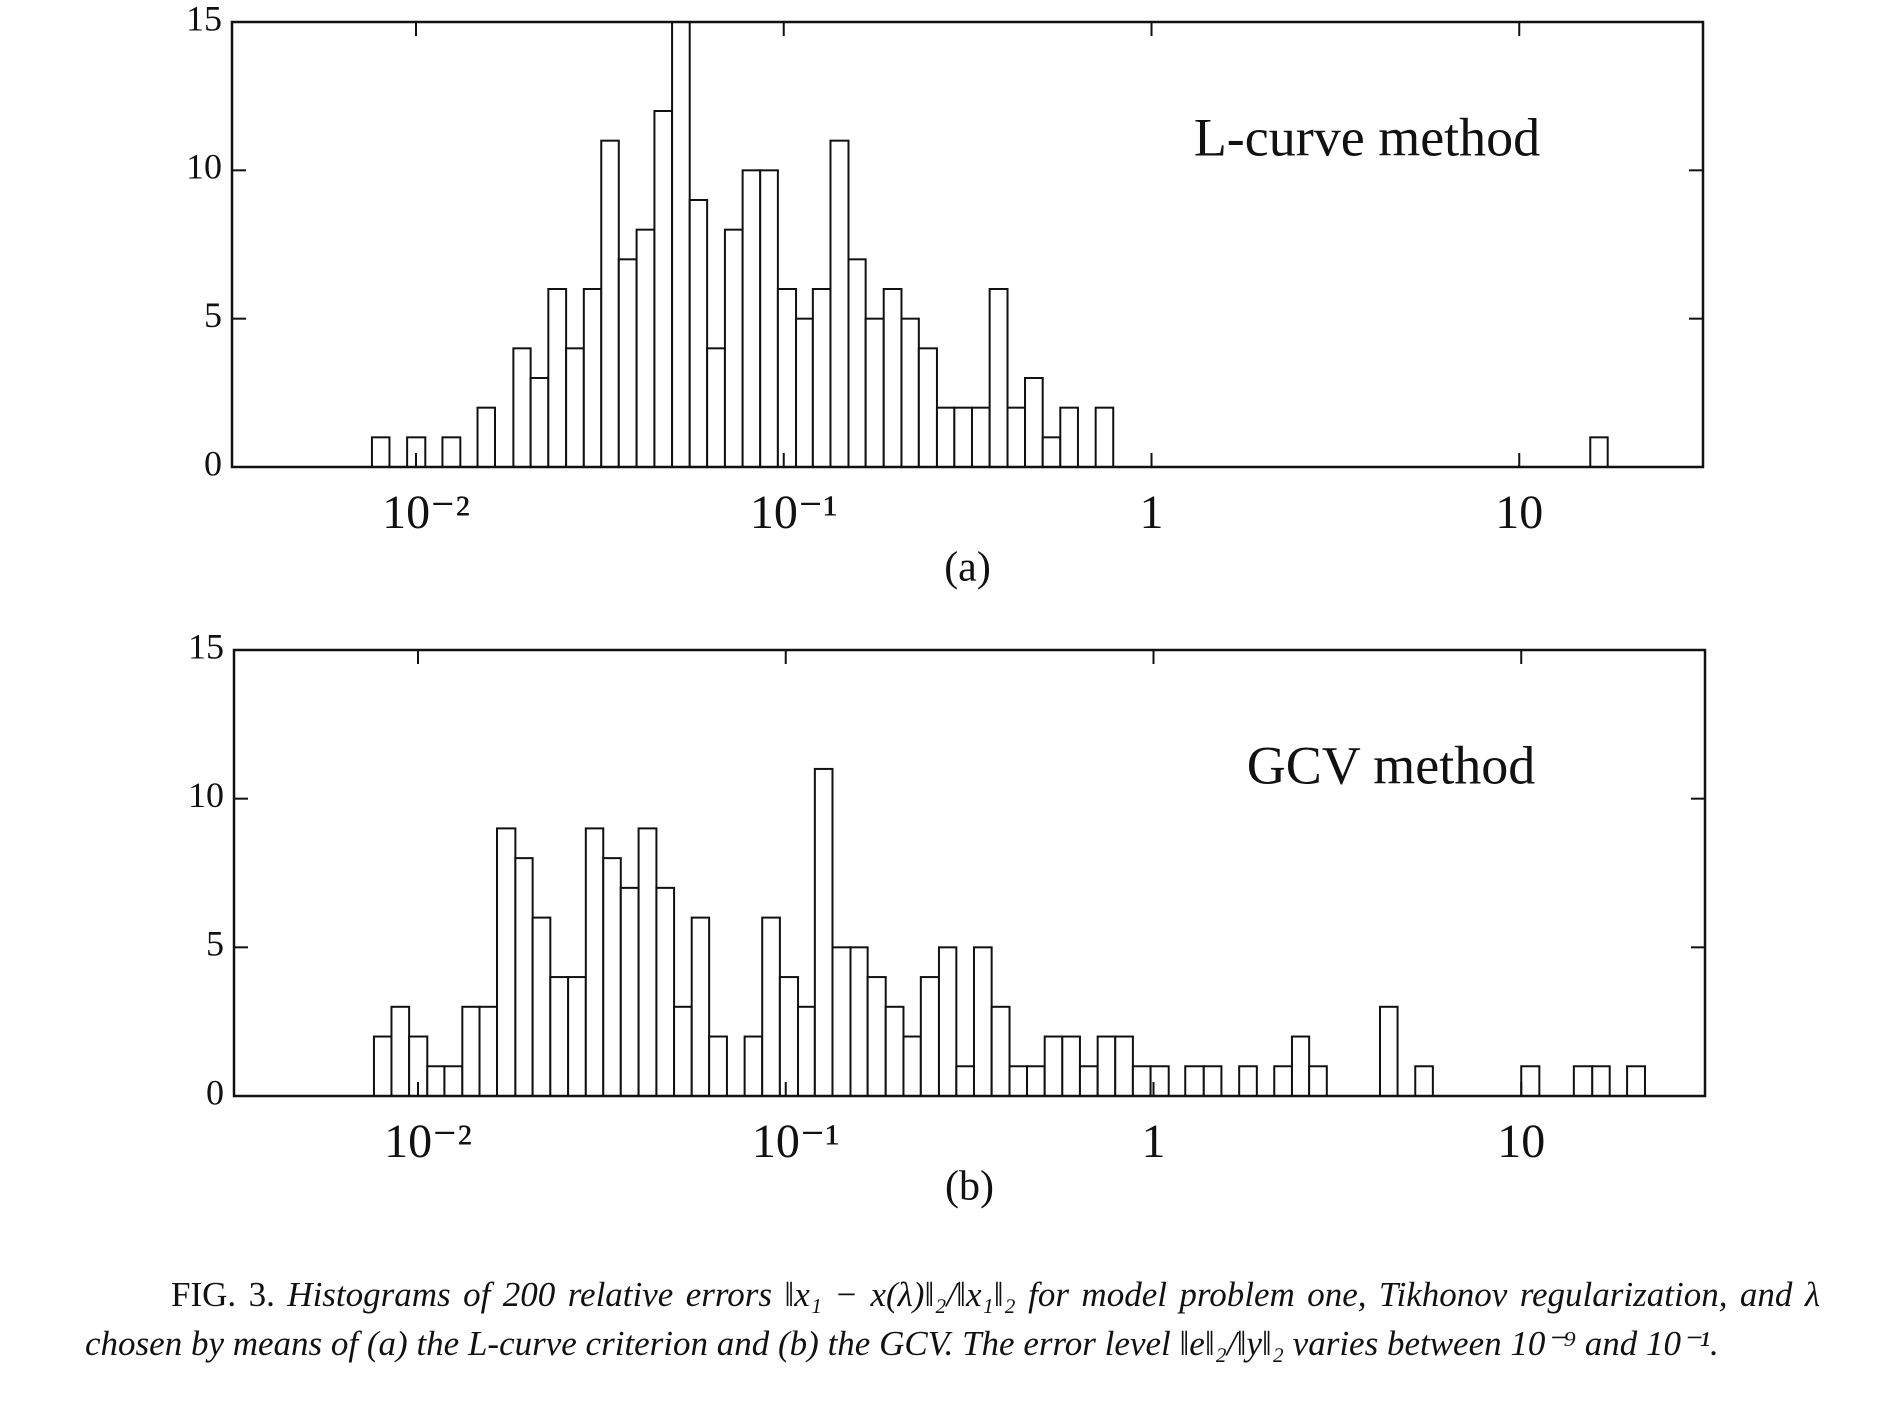 The image size is (1904, 1420). I want to click on panel-label: (a), so click(967, 568).